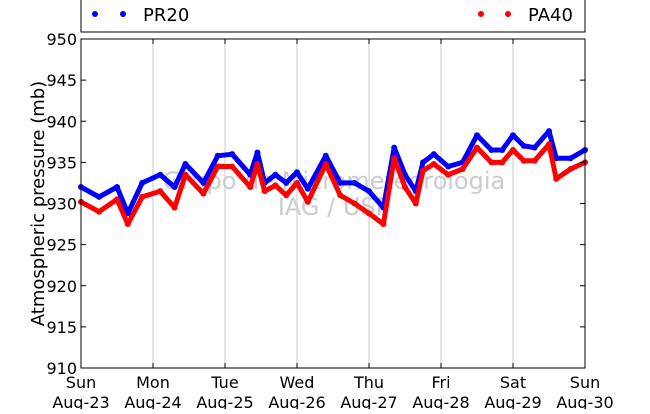 The height and width of the screenshot is (414, 650). What do you see at coordinates (297, 382) in the screenshot?
I see `x-tick-label-day: Wed` at bounding box center [297, 382].